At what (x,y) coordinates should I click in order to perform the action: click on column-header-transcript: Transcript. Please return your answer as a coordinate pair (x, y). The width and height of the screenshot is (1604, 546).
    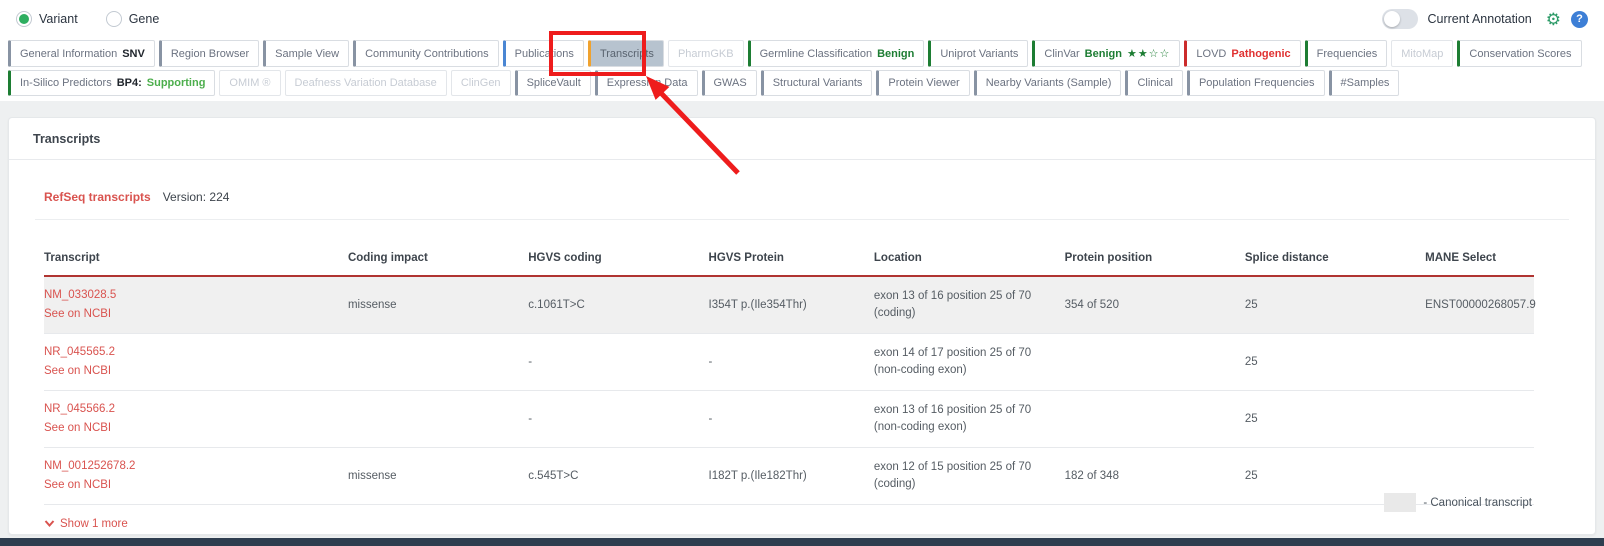
    Looking at the image, I should click on (196, 260).